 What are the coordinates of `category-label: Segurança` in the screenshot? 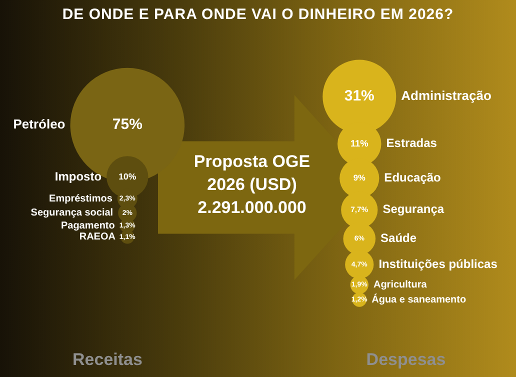 It's located at (413, 209).